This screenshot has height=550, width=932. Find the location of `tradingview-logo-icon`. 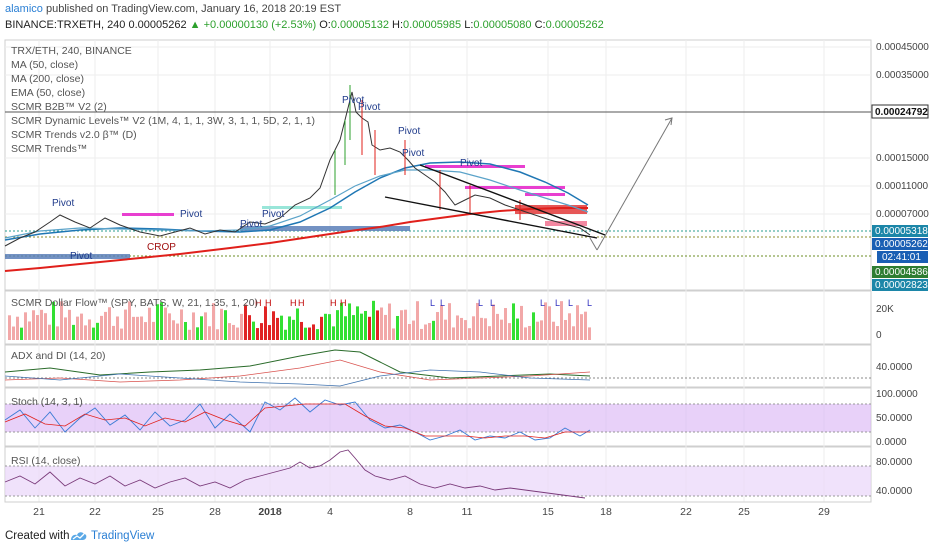

tradingview-logo-icon is located at coordinates (79, 536).